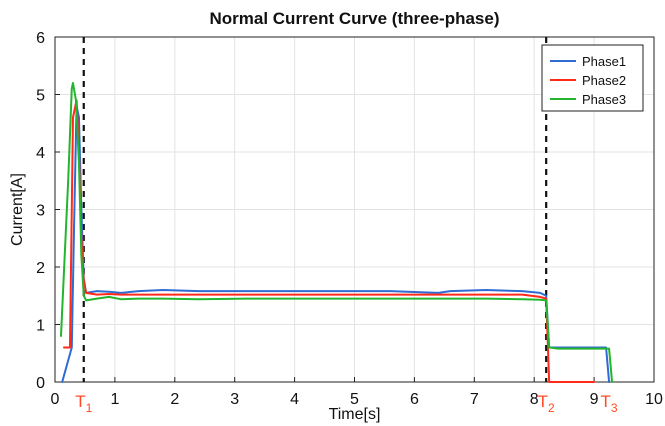  I want to click on x-tick-label: 1, so click(114, 399).